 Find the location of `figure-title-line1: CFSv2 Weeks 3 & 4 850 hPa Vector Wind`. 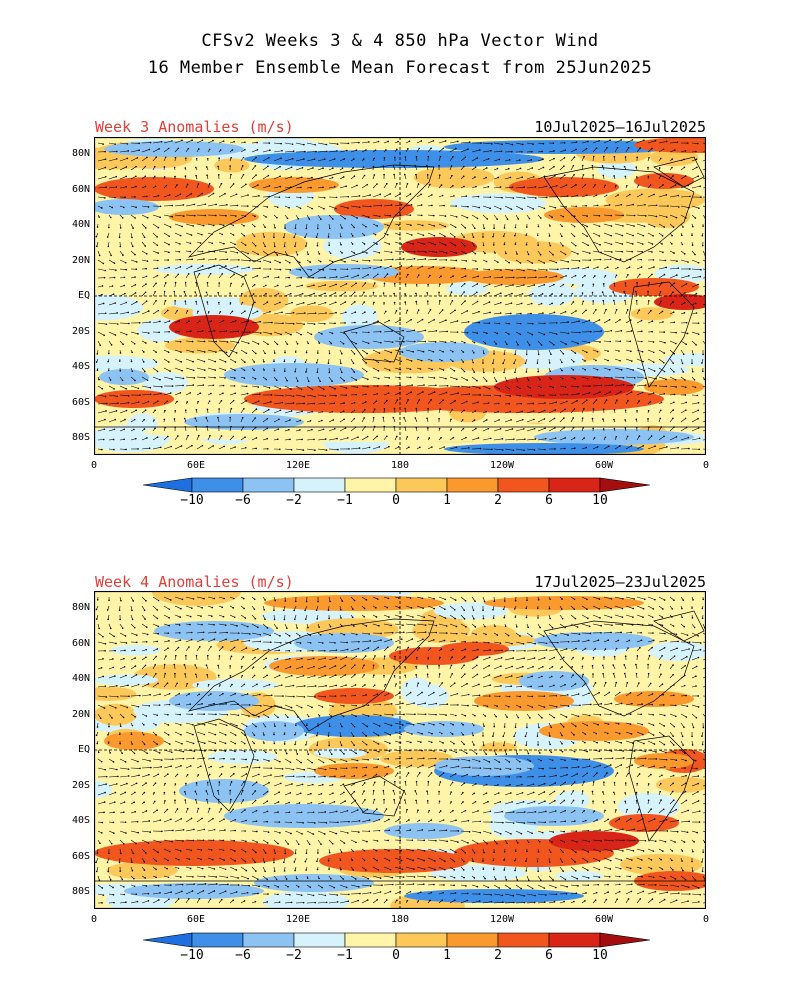

figure-title-line1: CFSv2 Weeks 3 & 4 850 hPa Vector Wind is located at coordinates (400, 41).